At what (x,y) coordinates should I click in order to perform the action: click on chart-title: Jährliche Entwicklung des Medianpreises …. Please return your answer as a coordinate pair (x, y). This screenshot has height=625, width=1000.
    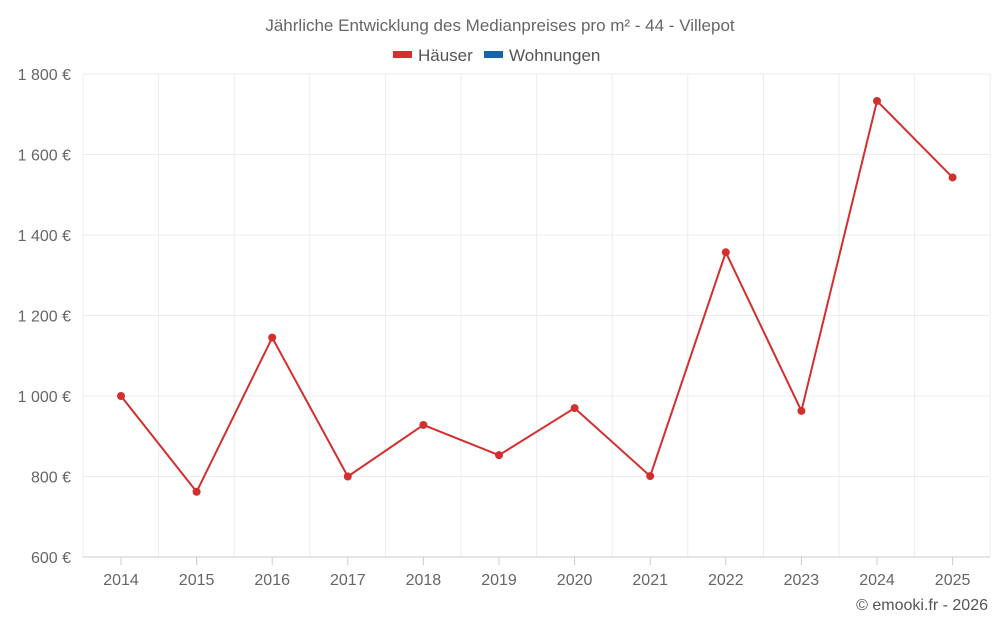
    Looking at the image, I should click on (500, 25).